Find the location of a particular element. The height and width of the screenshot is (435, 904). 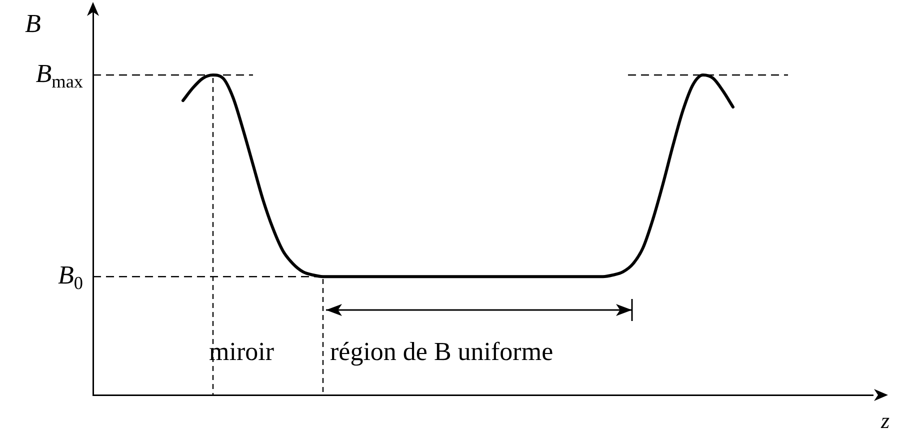

annotation: région de B uniforme is located at coordinates (442, 351).